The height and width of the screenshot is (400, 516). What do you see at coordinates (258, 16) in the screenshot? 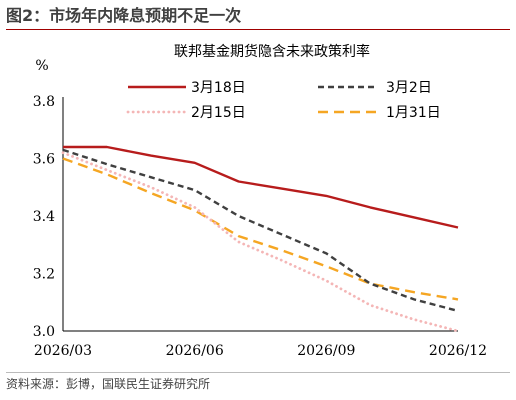
I see `figure-title: 图2：市场年内降息预期不足一次` at bounding box center [258, 16].